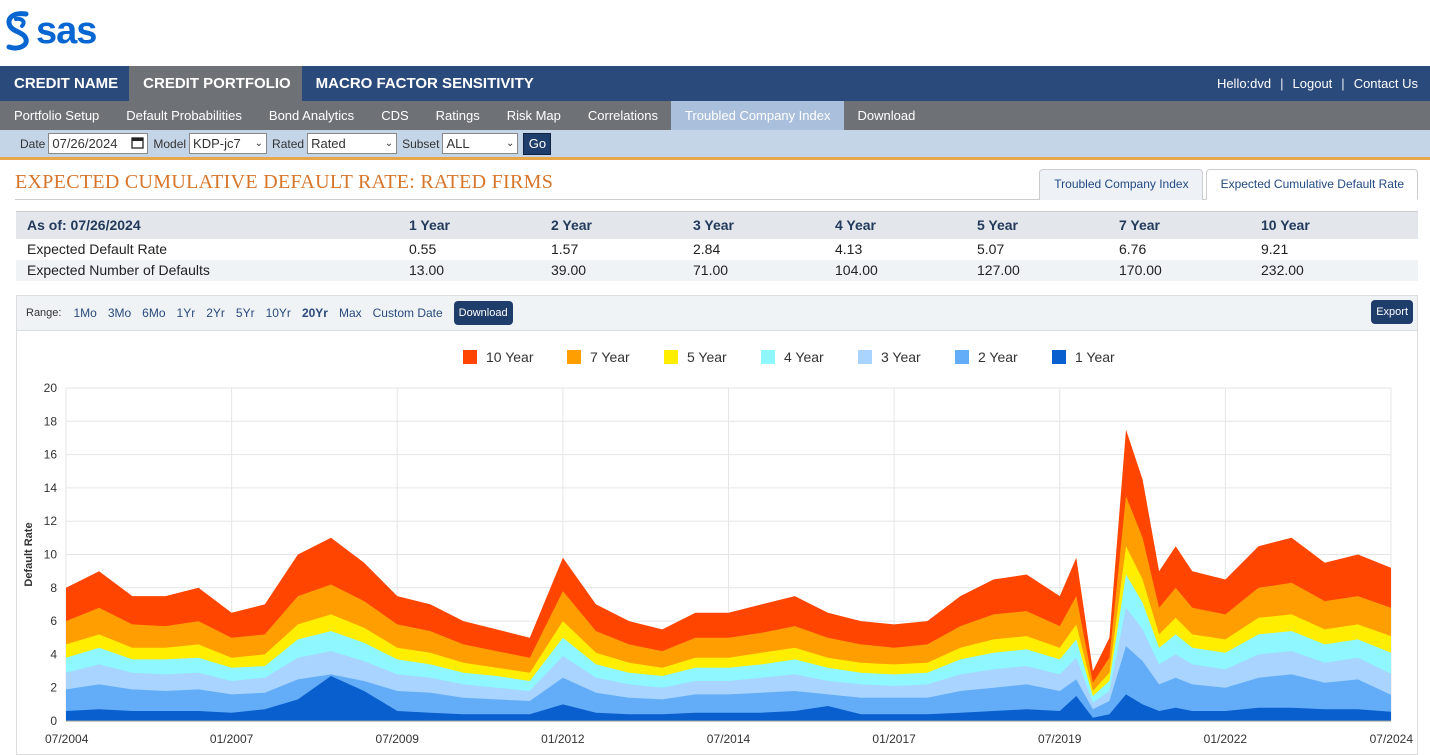 The height and width of the screenshot is (755, 1430). What do you see at coordinates (1121, 184) in the screenshot?
I see `tab-troubled-company-index: Troubled Company Index` at bounding box center [1121, 184].